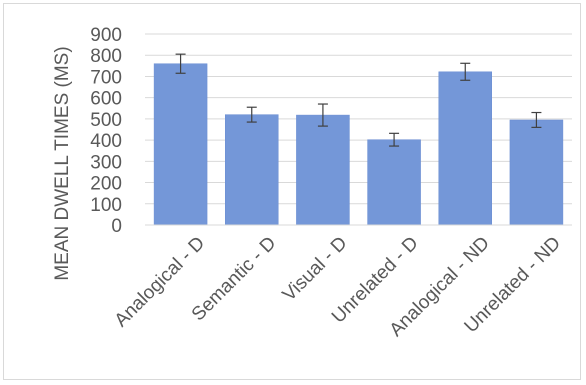 The height and width of the screenshot is (385, 586). I want to click on y-tick-label: 900, so click(106, 35).